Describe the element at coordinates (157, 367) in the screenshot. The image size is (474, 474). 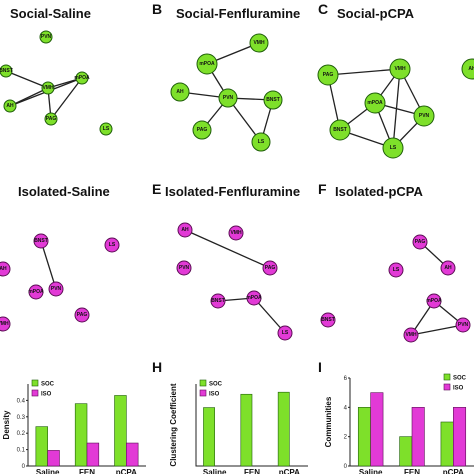
I see `panel-h-letter: H` at that location.